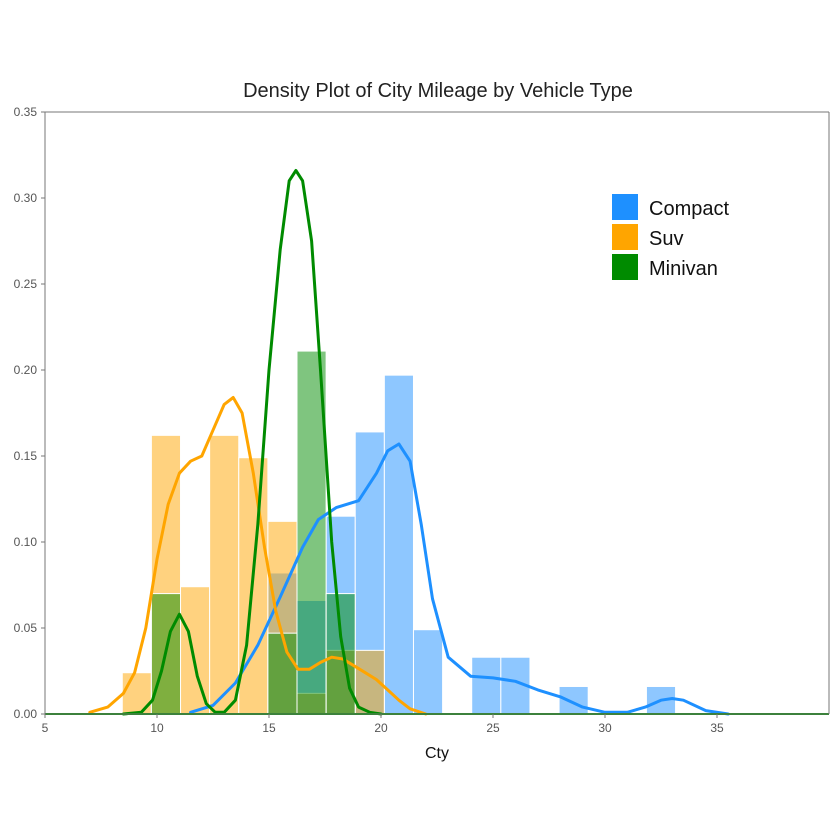 The image size is (840, 840). What do you see at coordinates (269, 728) in the screenshot?
I see `x-tick-label: 15` at bounding box center [269, 728].